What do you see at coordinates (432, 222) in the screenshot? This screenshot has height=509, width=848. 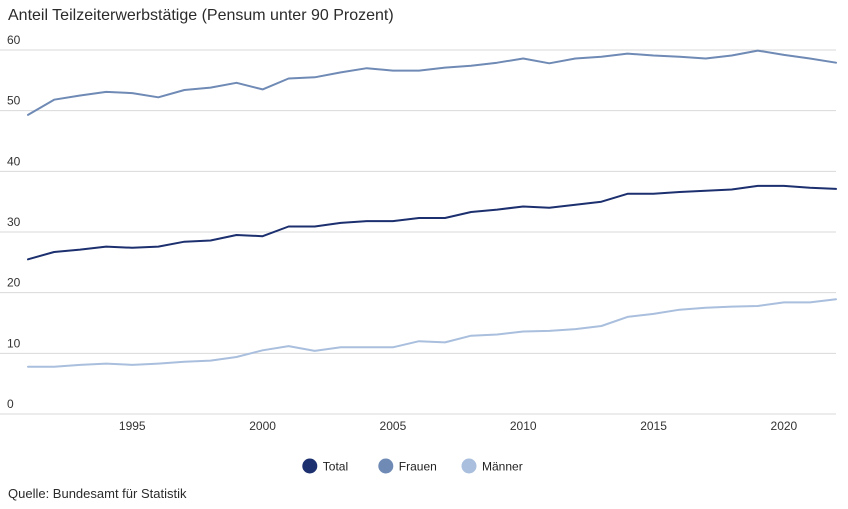 I see `series-line-total` at bounding box center [432, 222].